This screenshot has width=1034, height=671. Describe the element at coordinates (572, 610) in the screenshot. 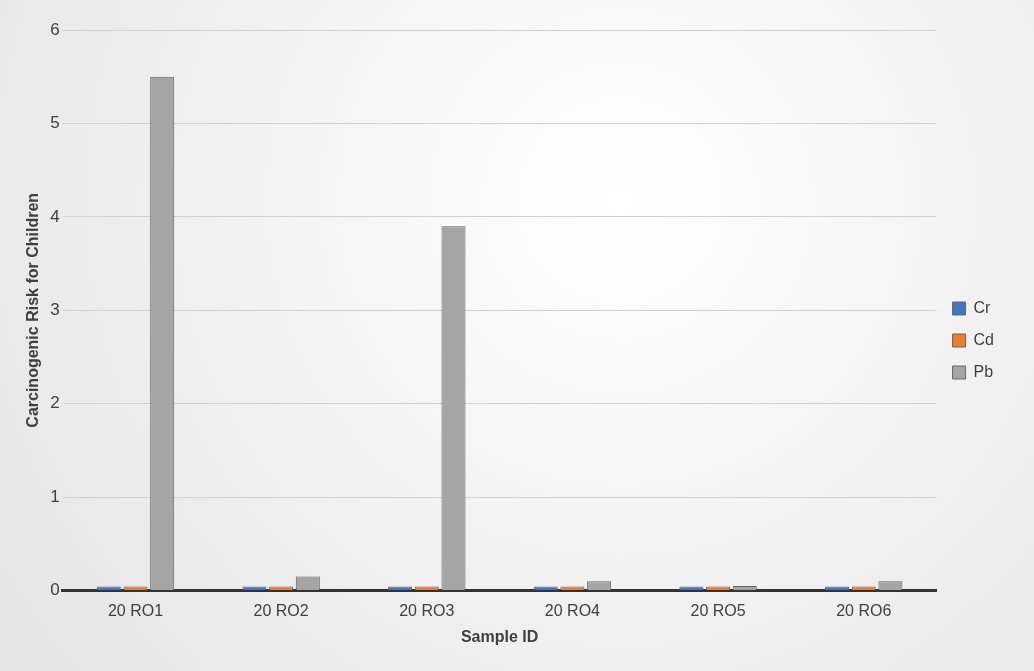

I see `x-tick-label: 20 RO4` at that location.